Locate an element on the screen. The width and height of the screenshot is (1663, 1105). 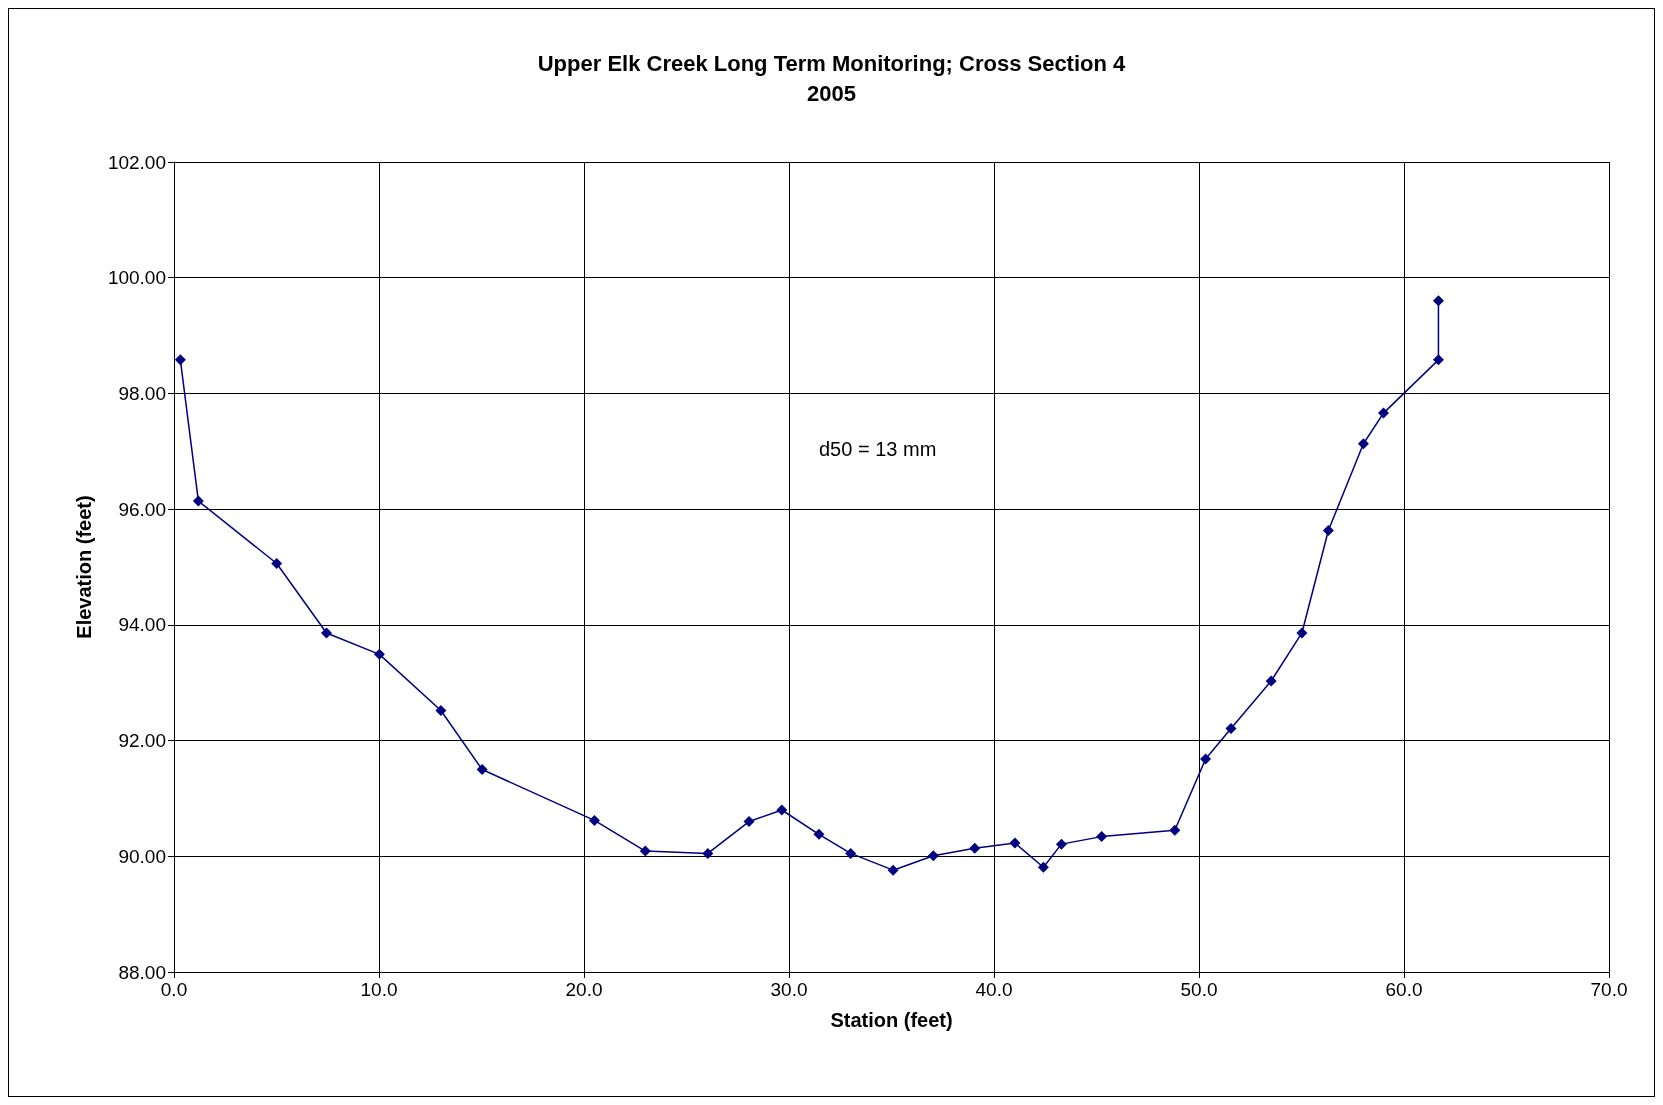
y-tick-label: 90.00 is located at coordinates (142, 856).